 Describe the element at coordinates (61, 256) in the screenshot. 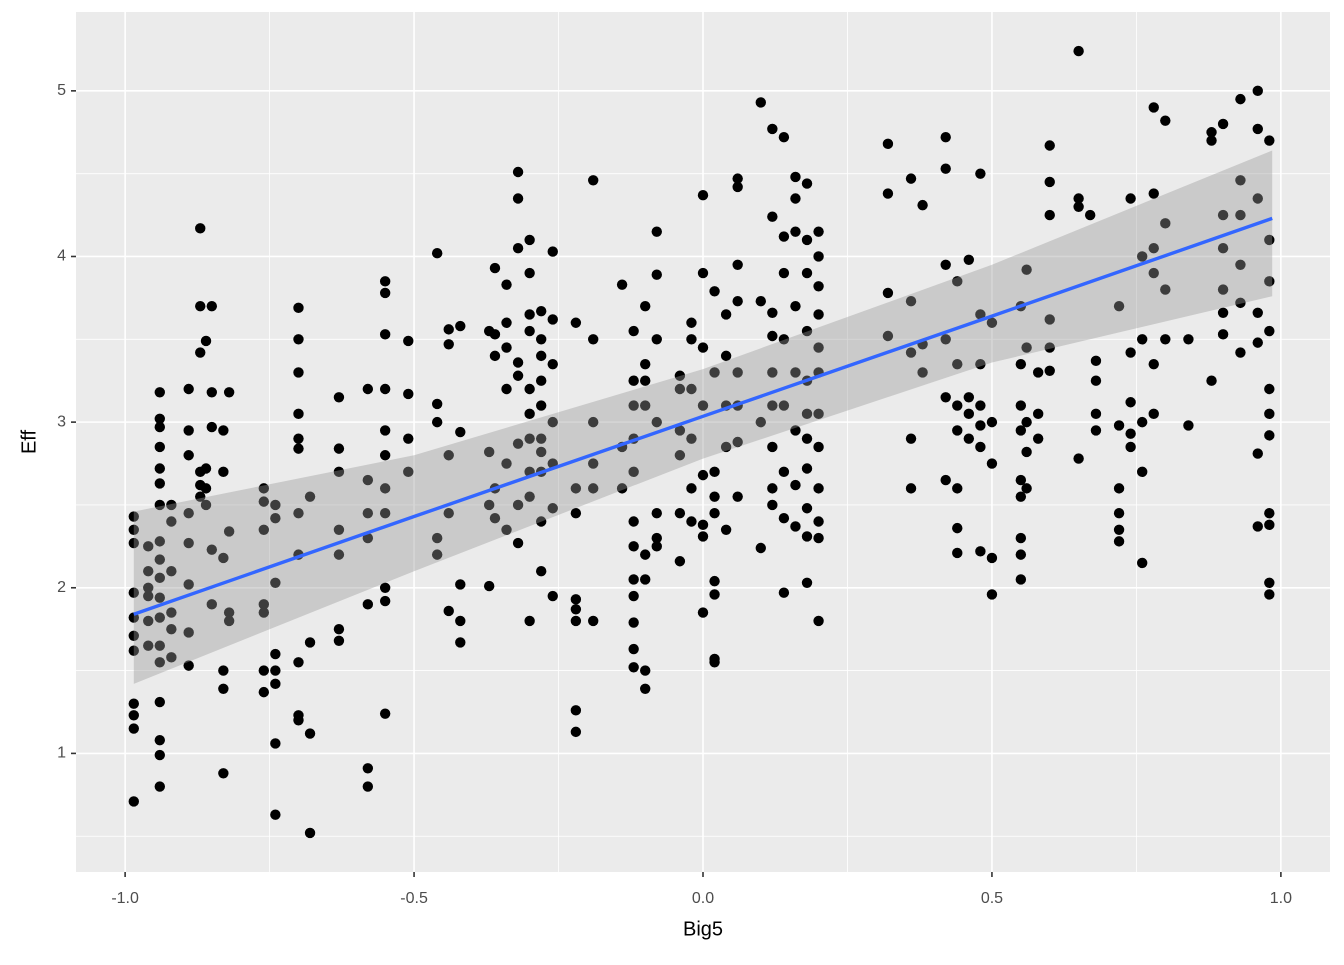

I see `y-tick-label: 4` at that location.